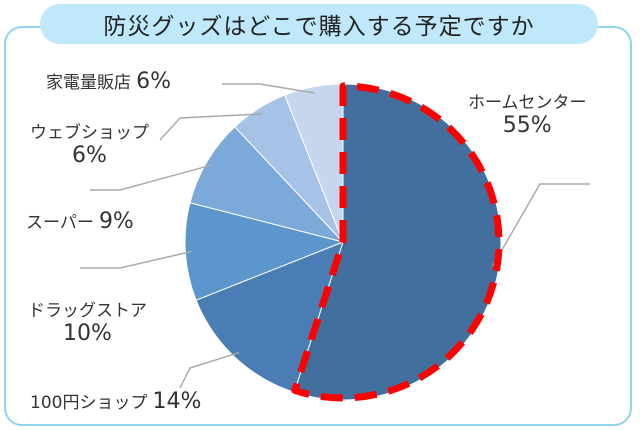 This screenshot has height=430, width=640. I want to click on leader-line-supermarket, so click(151, 177).